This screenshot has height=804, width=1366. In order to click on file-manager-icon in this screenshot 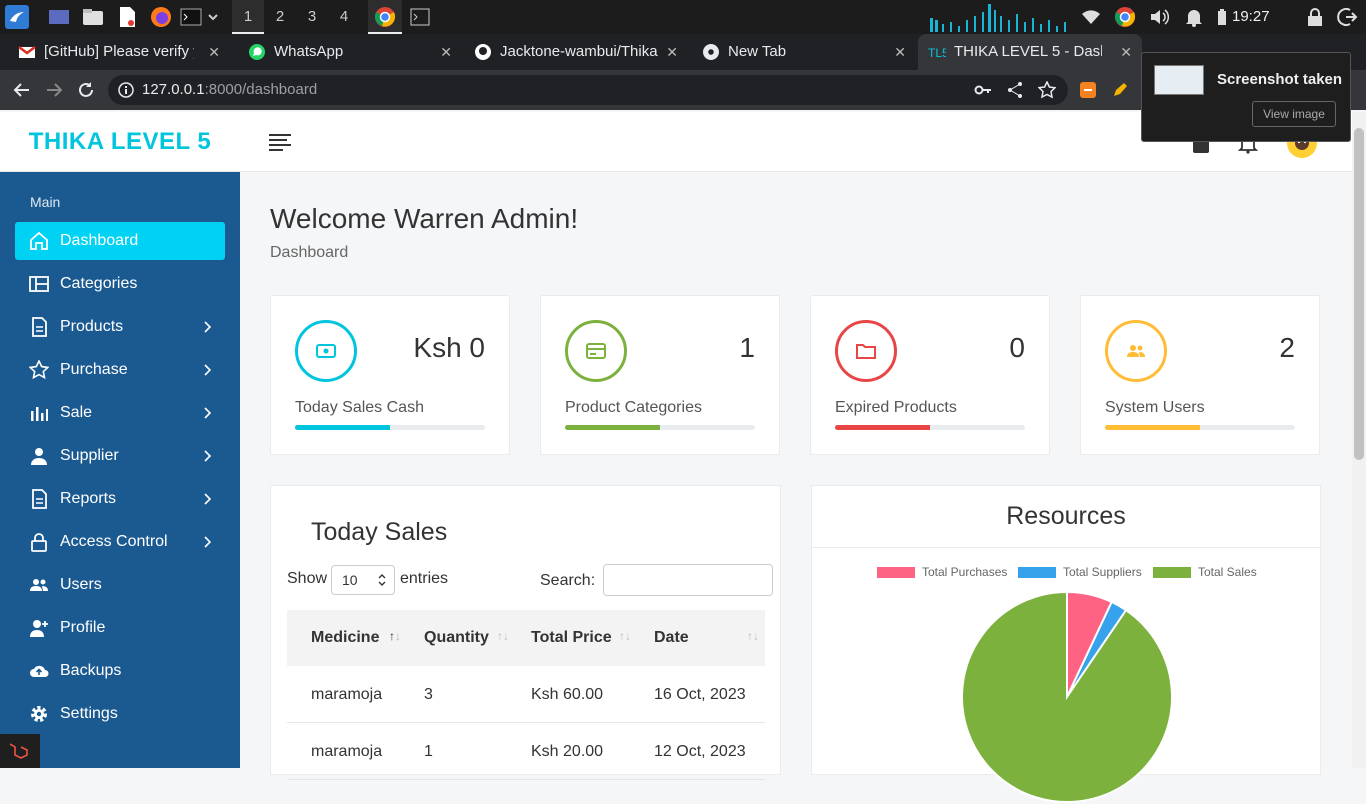, I will do `click(93, 17)`.